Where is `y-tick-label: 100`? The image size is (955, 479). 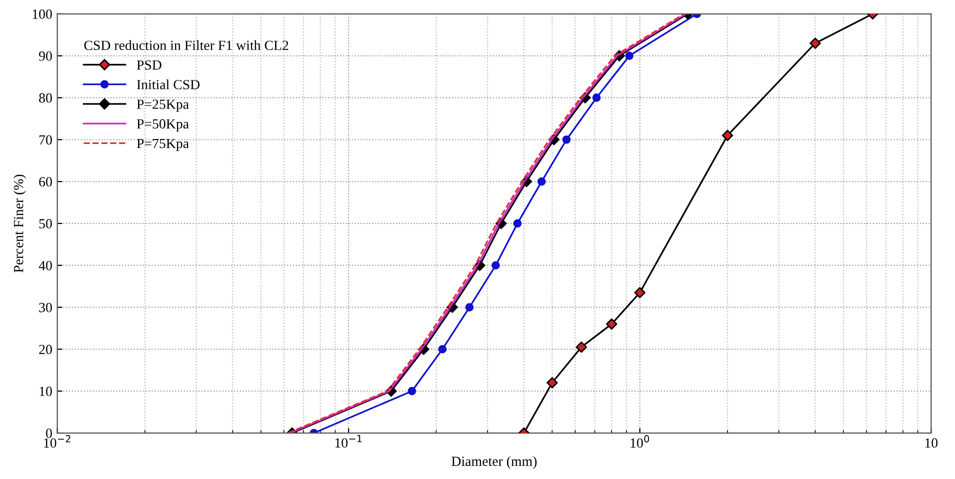 y-tick-label: 100 is located at coordinates (42, 14).